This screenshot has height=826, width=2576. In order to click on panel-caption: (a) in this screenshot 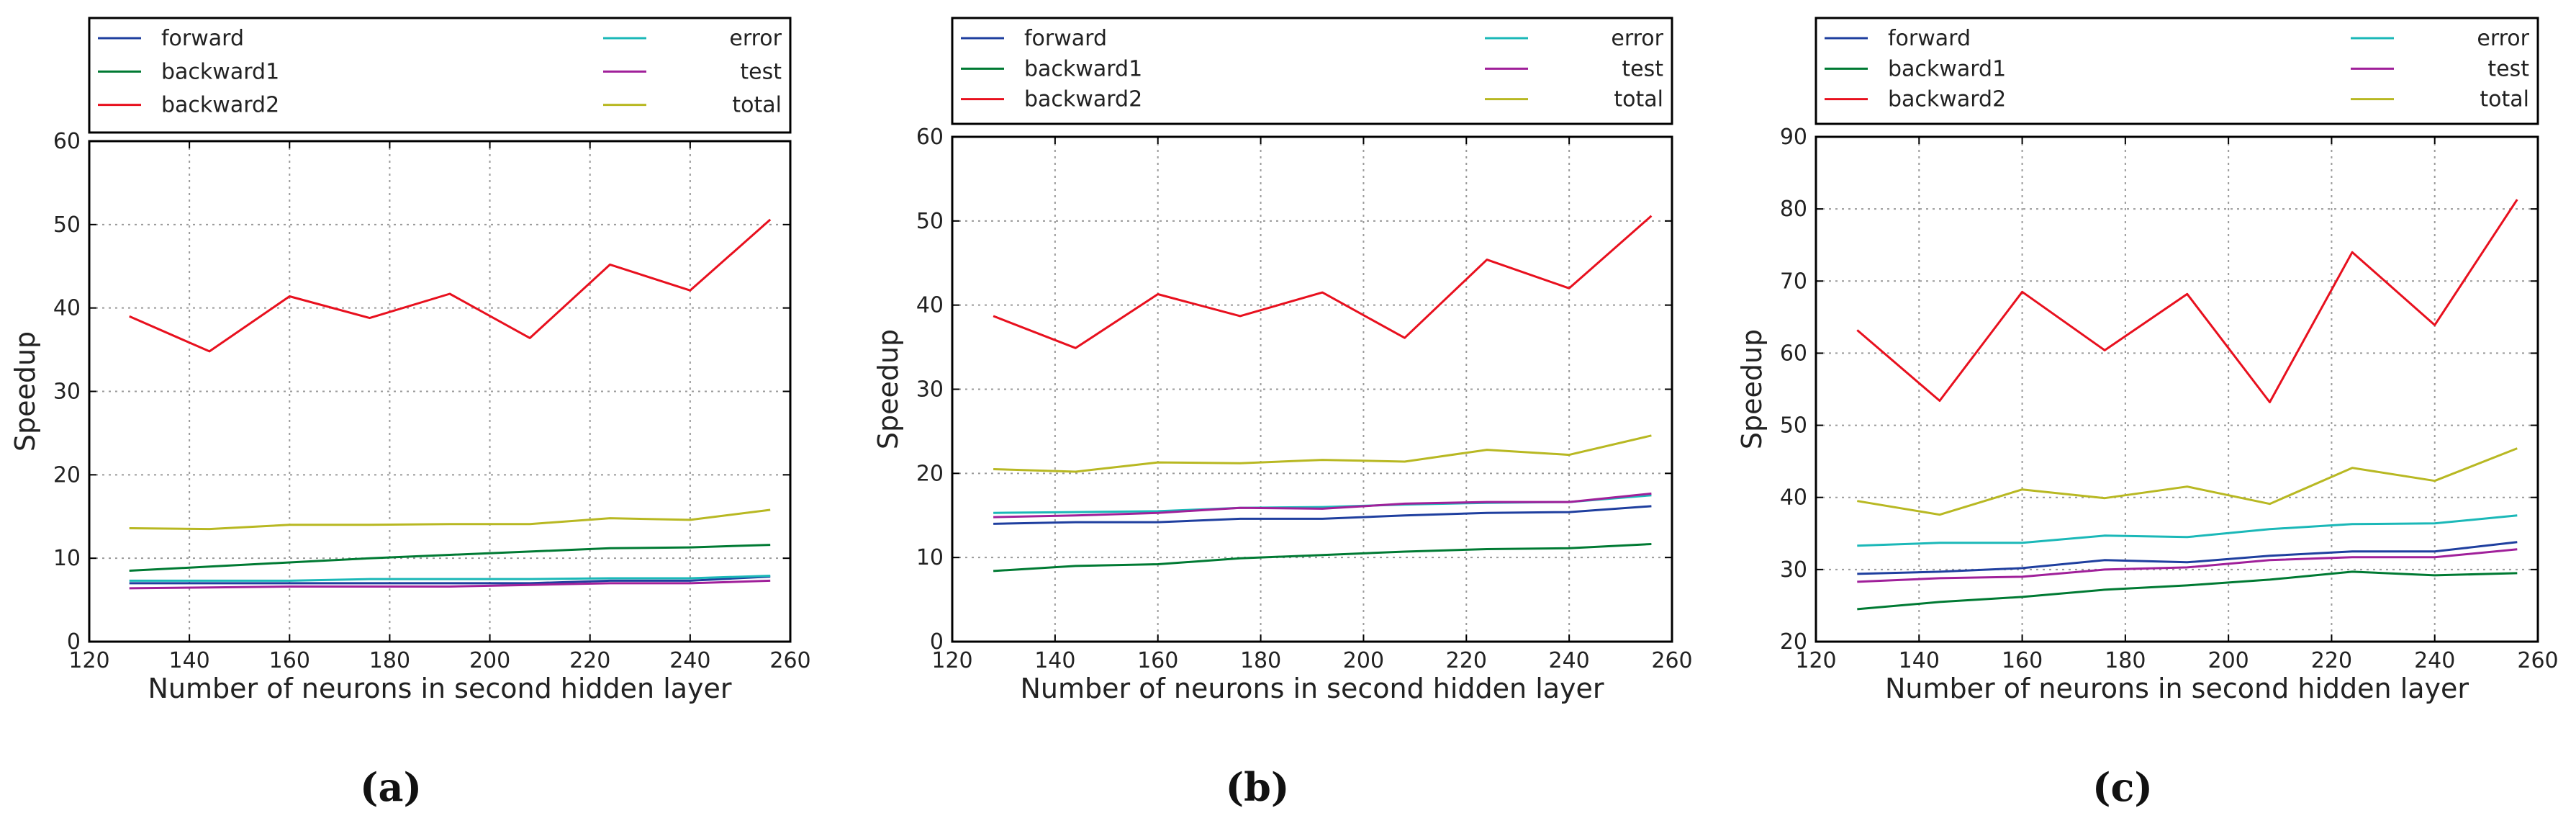, I will do `click(391, 787)`.